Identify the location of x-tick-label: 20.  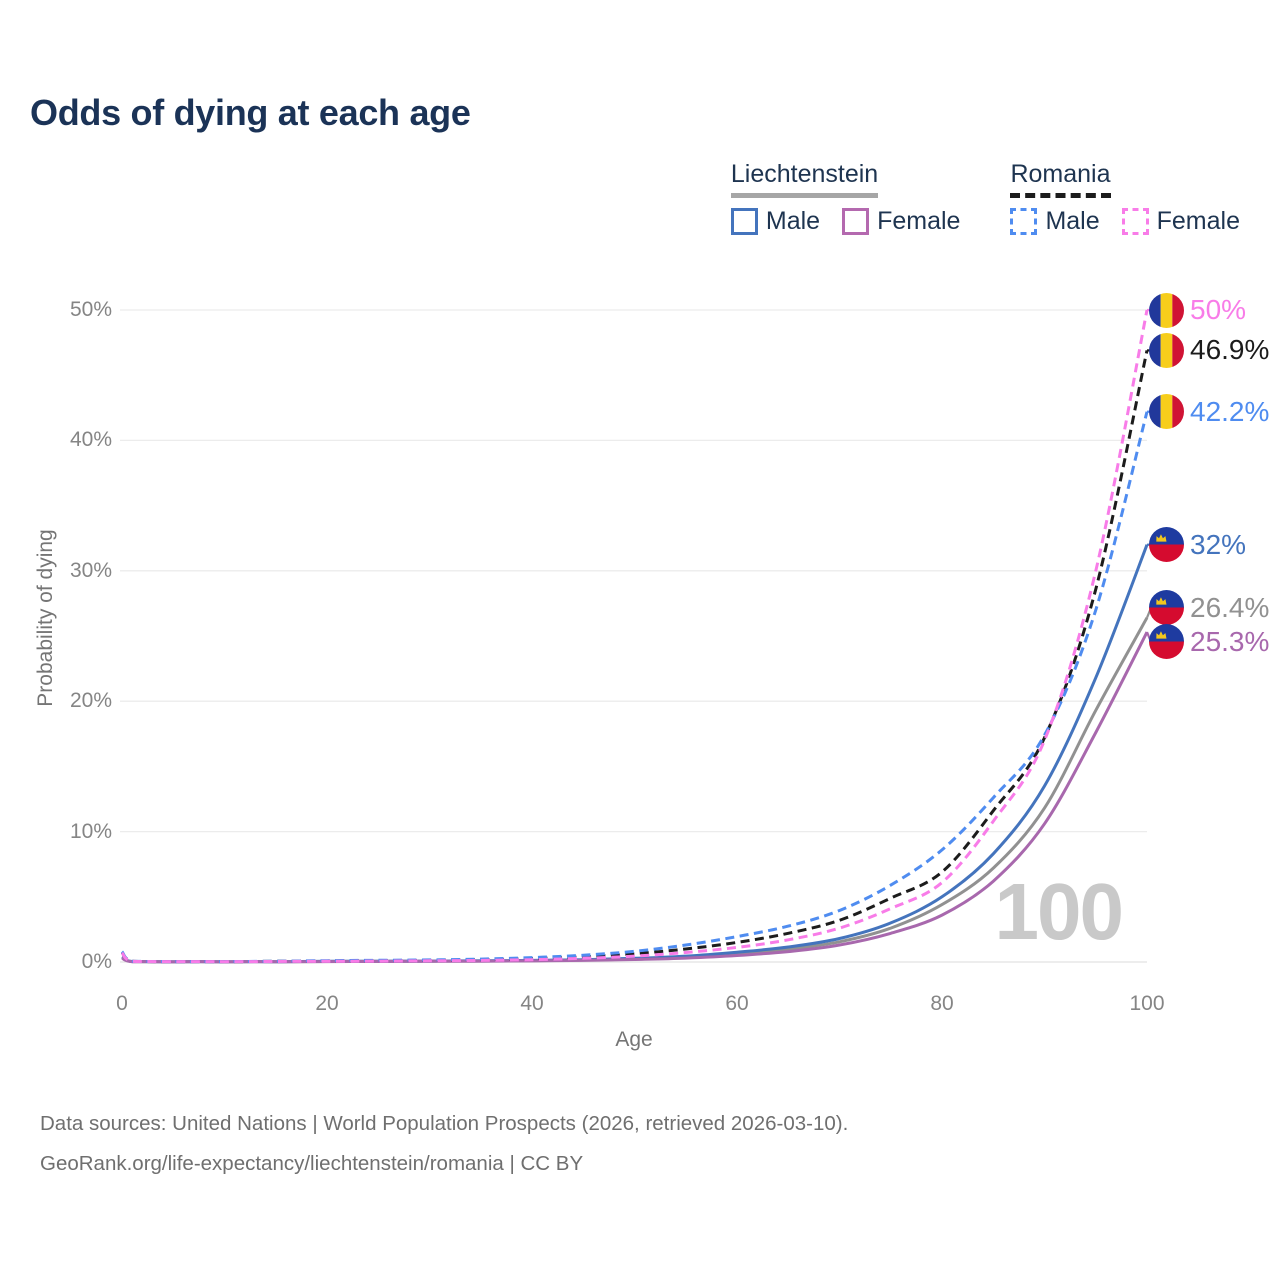
(327, 1003).